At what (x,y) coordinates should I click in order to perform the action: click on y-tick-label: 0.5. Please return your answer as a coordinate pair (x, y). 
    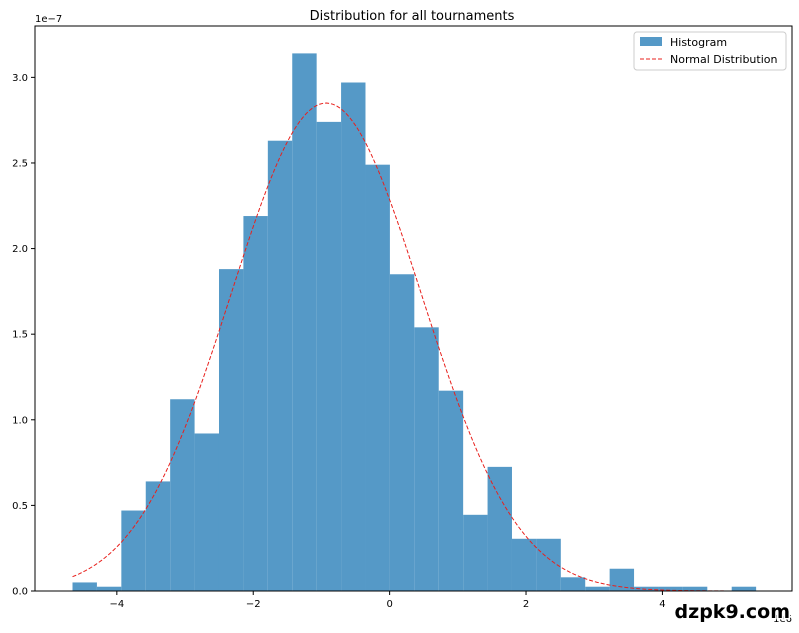
    Looking at the image, I should click on (20, 506).